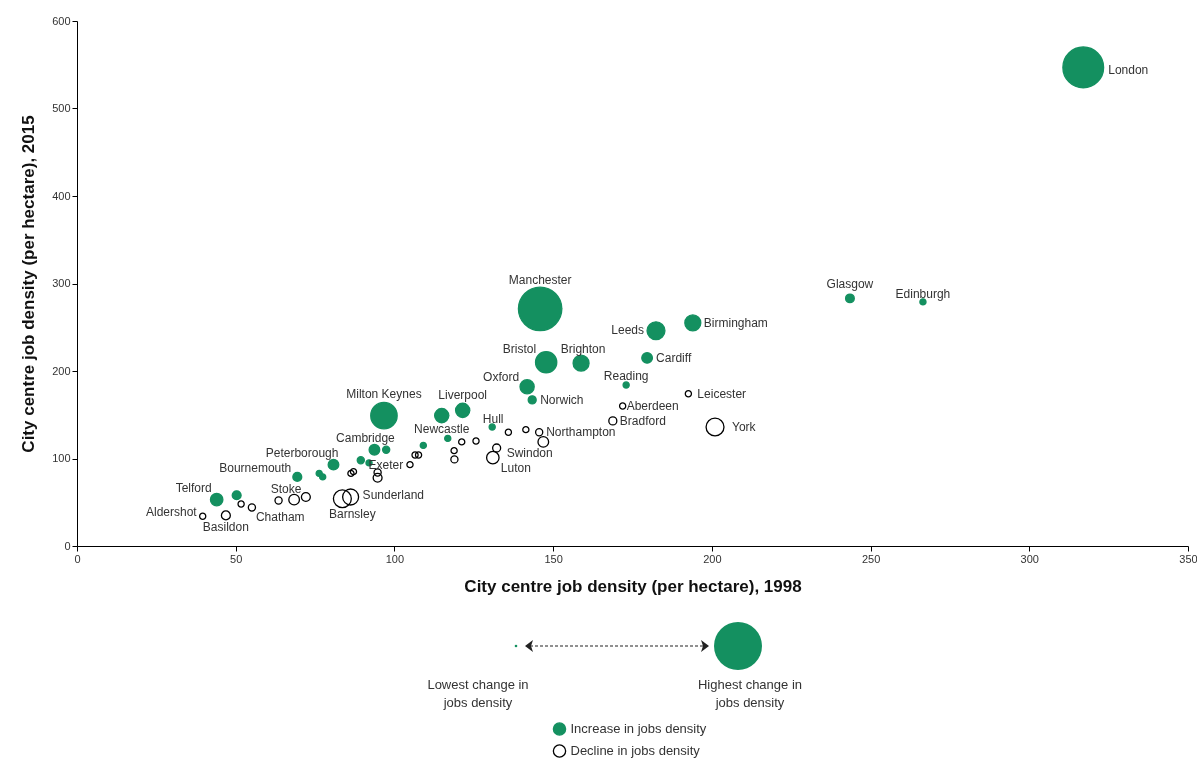 The image size is (1197, 760). What do you see at coordinates (642, 420) in the screenshot?
I see `annotation: Bradford` at bounding box center [642, 420].